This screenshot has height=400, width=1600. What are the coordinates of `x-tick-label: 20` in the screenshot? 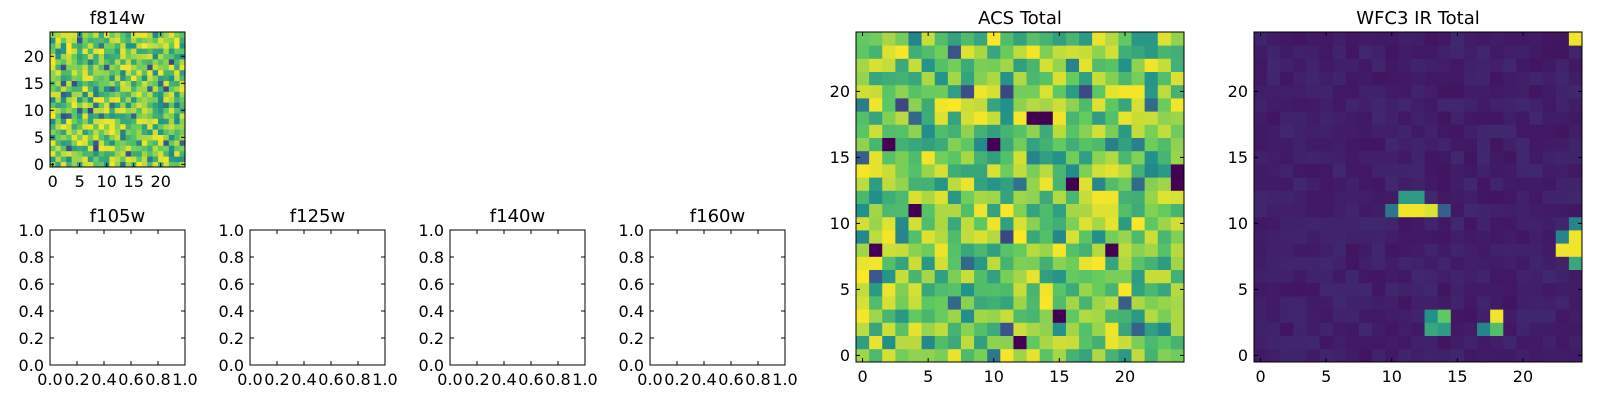 It's located at (161, 181).